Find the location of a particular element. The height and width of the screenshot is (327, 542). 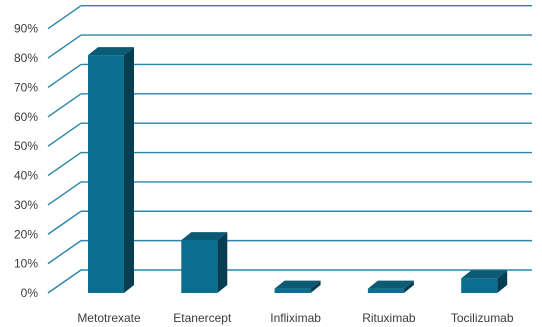

bar-etanercept is located at coordinates (204, 262).